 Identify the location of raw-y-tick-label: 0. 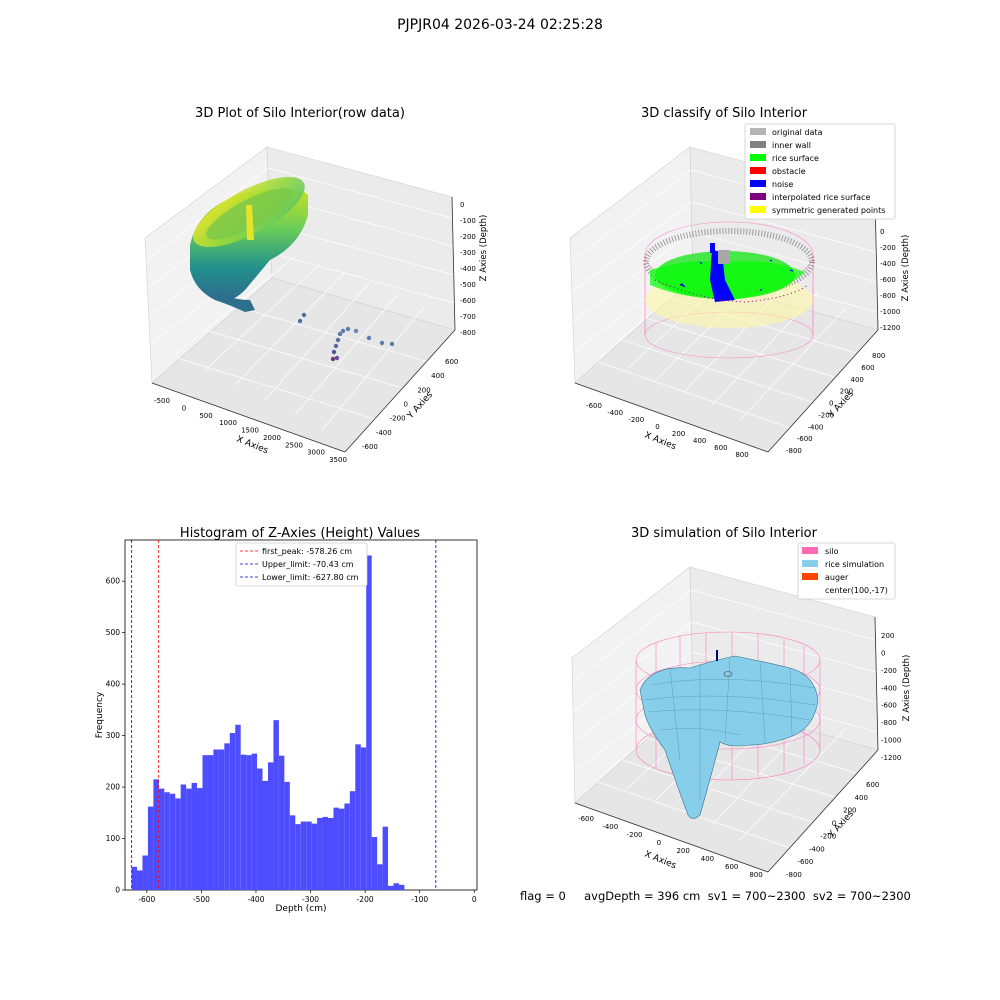
(406, 405).